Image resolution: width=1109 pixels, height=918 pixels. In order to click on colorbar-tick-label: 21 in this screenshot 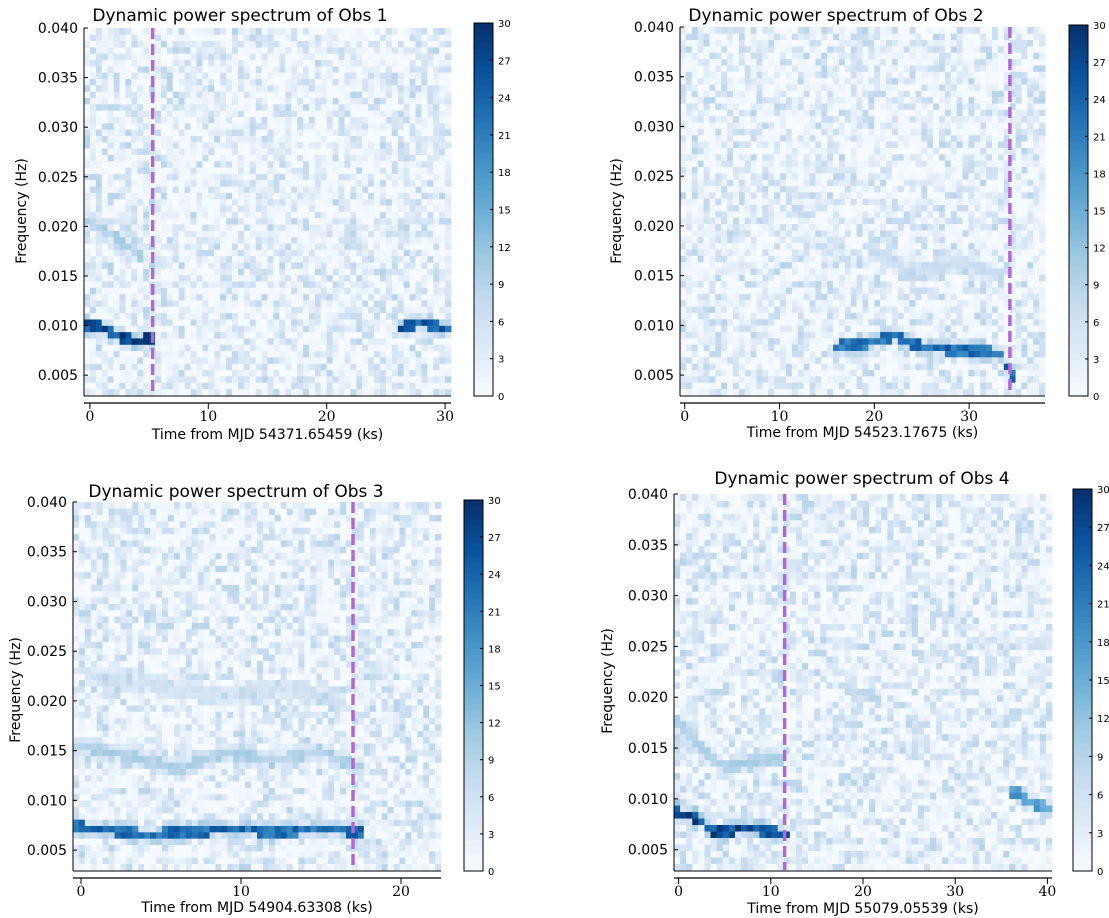, I will do `click(504, 136)`.